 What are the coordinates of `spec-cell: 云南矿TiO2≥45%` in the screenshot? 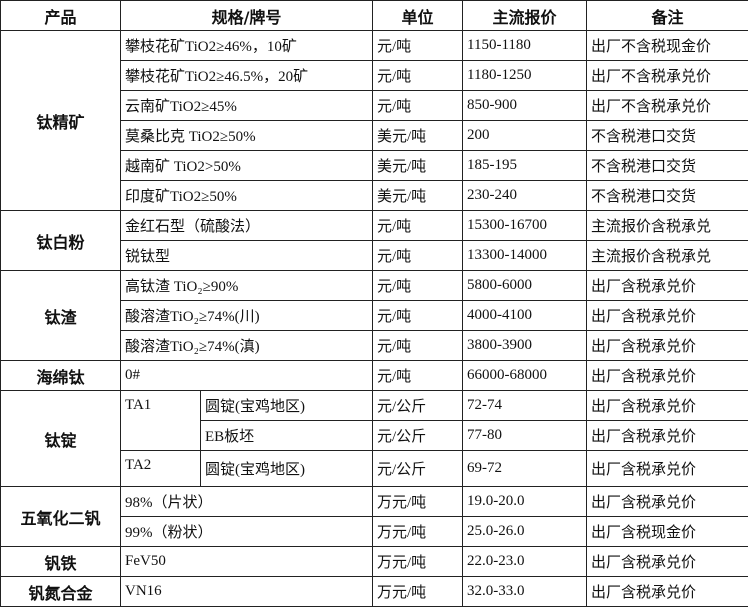 It's located at (247, 106).